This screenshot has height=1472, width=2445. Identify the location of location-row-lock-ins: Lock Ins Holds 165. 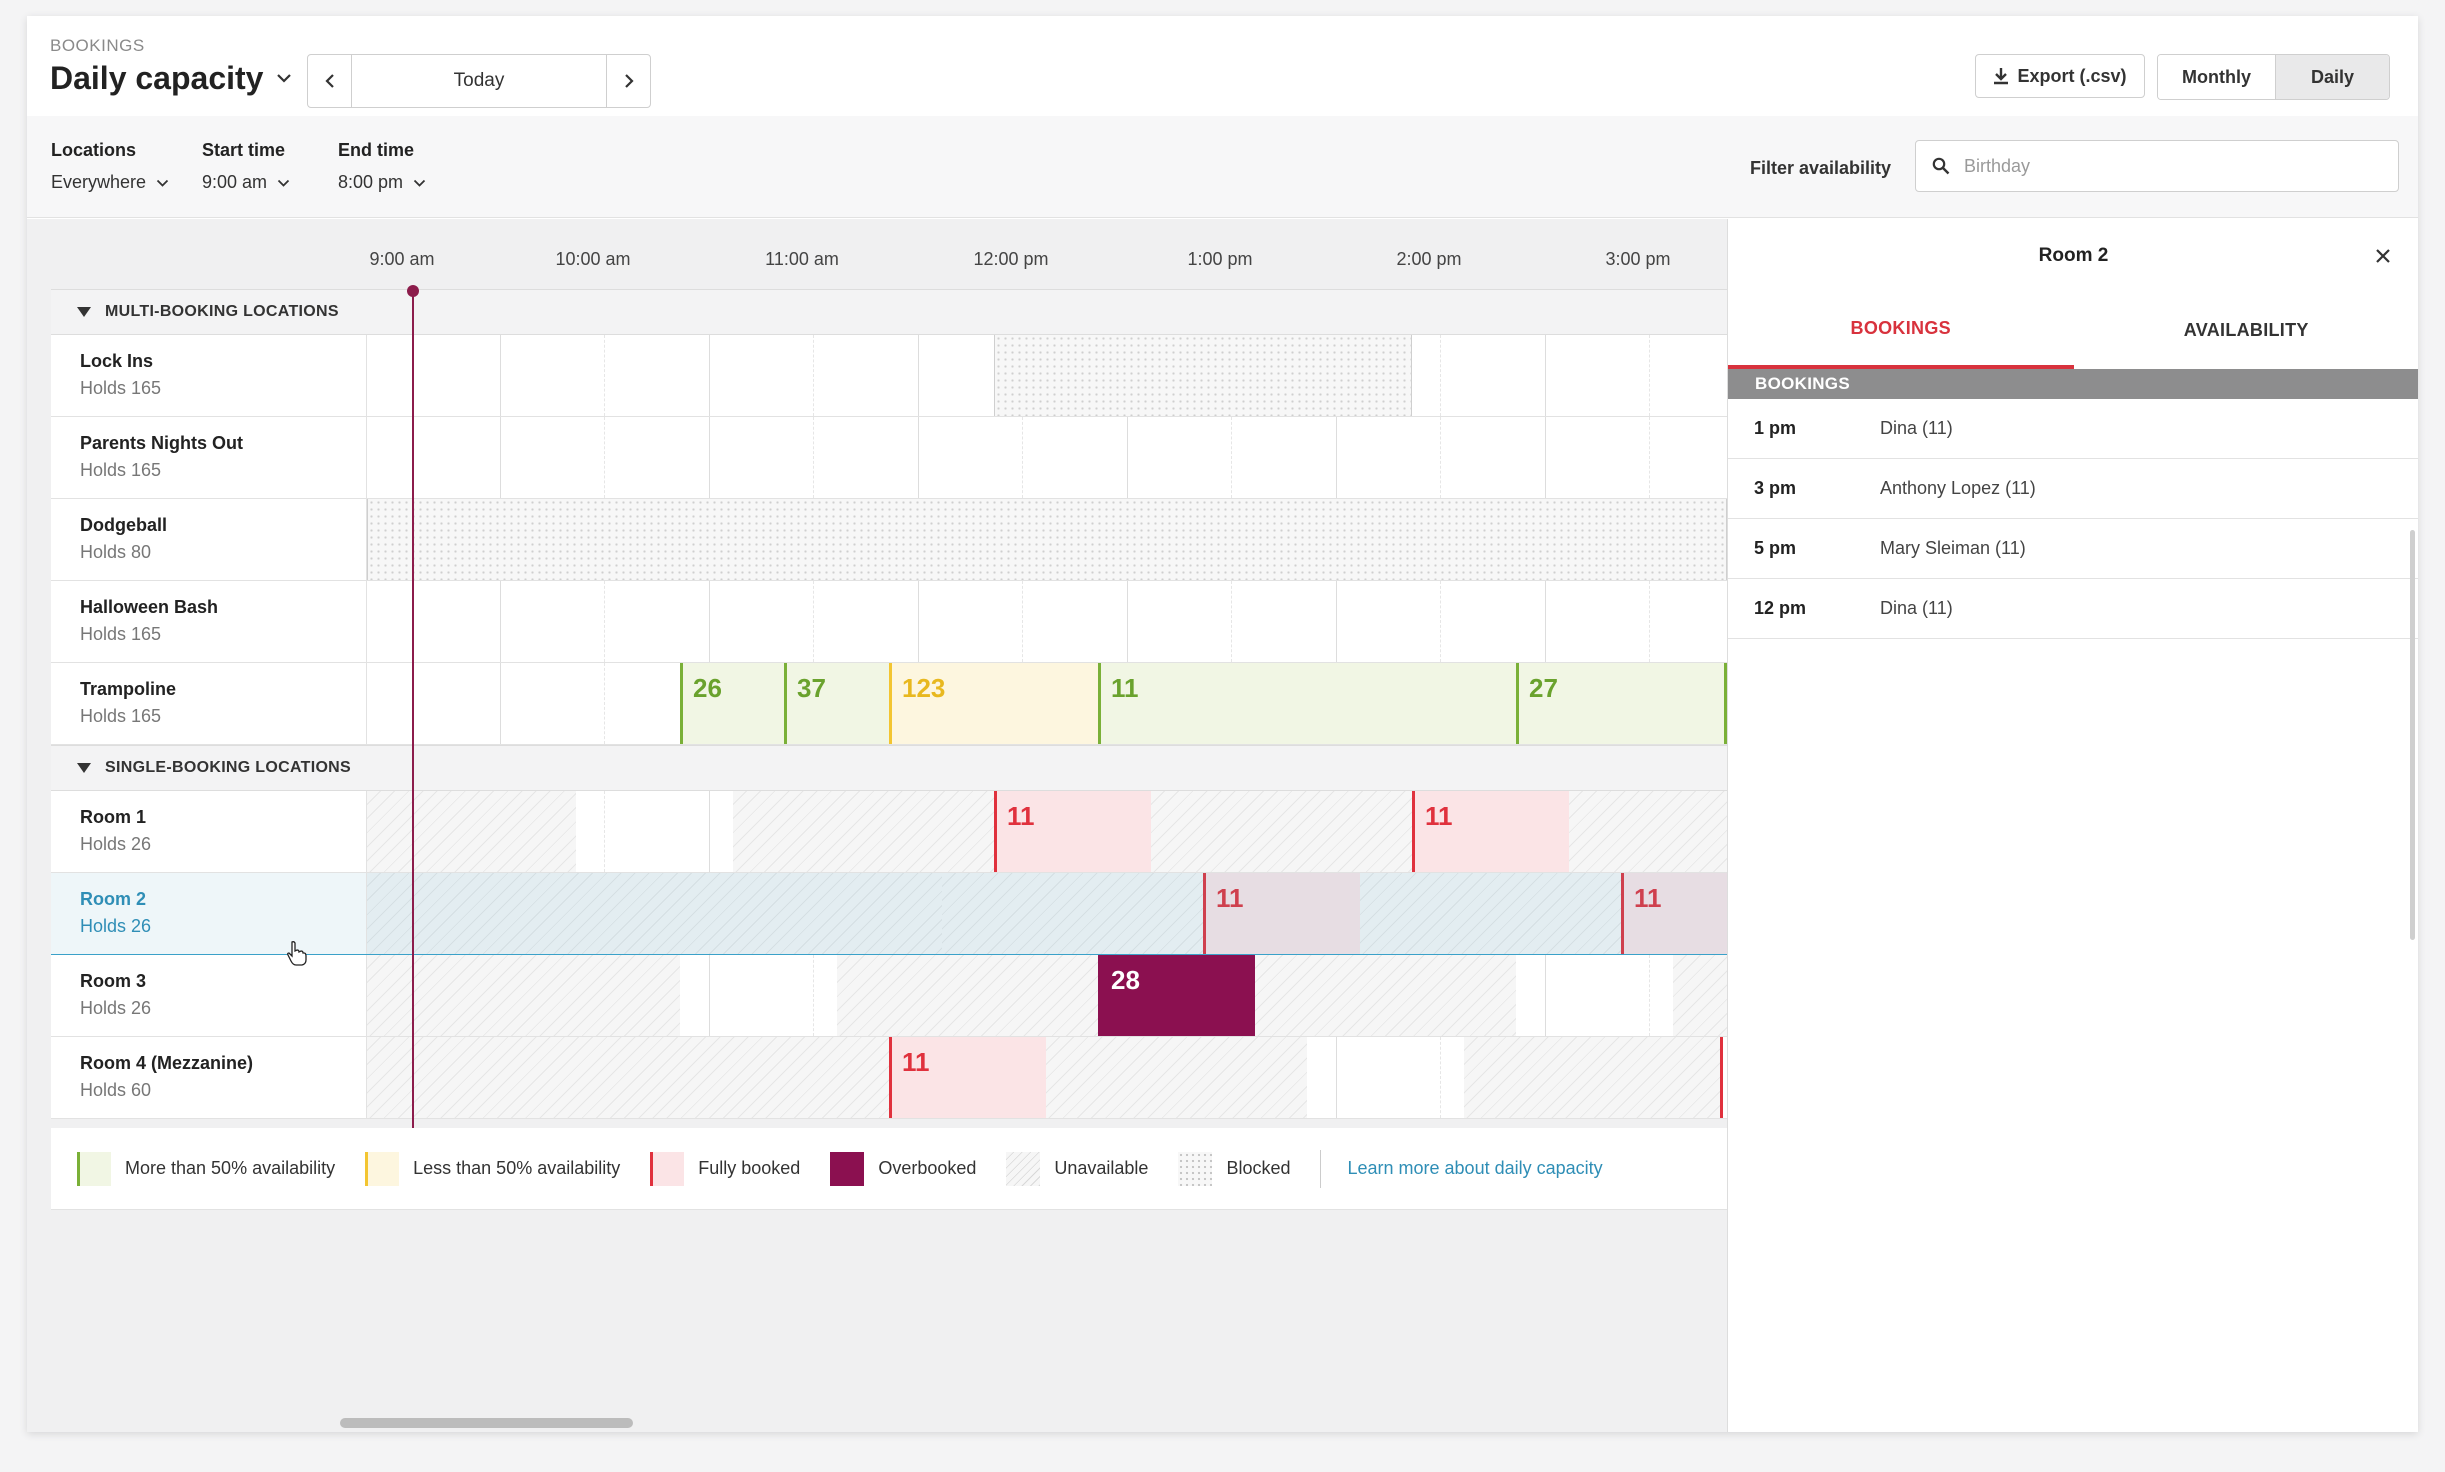
(889, 376).